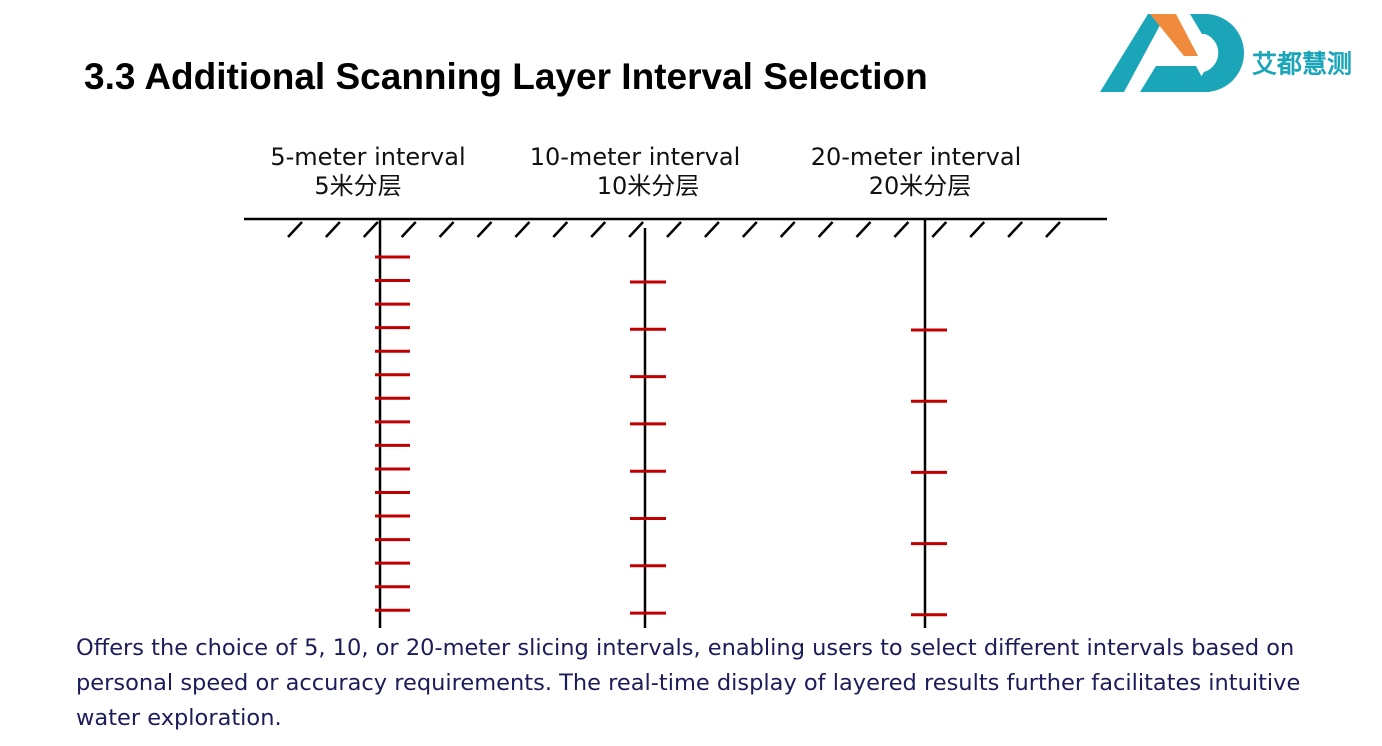 This screenshot has height=746, width=1382. What do you see at coordinates (1217, 53) in the screenshot?
I see `logo-d` at bounding box center [1217, 53].